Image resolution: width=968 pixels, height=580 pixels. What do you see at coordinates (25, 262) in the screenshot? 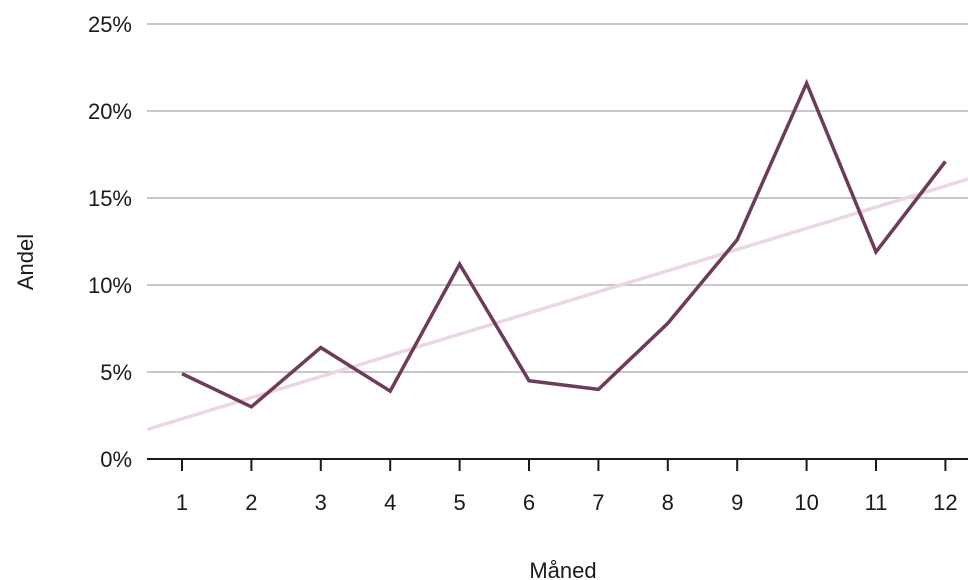
I see `y-axis-title: Andel` at bounding box center [25, 262].